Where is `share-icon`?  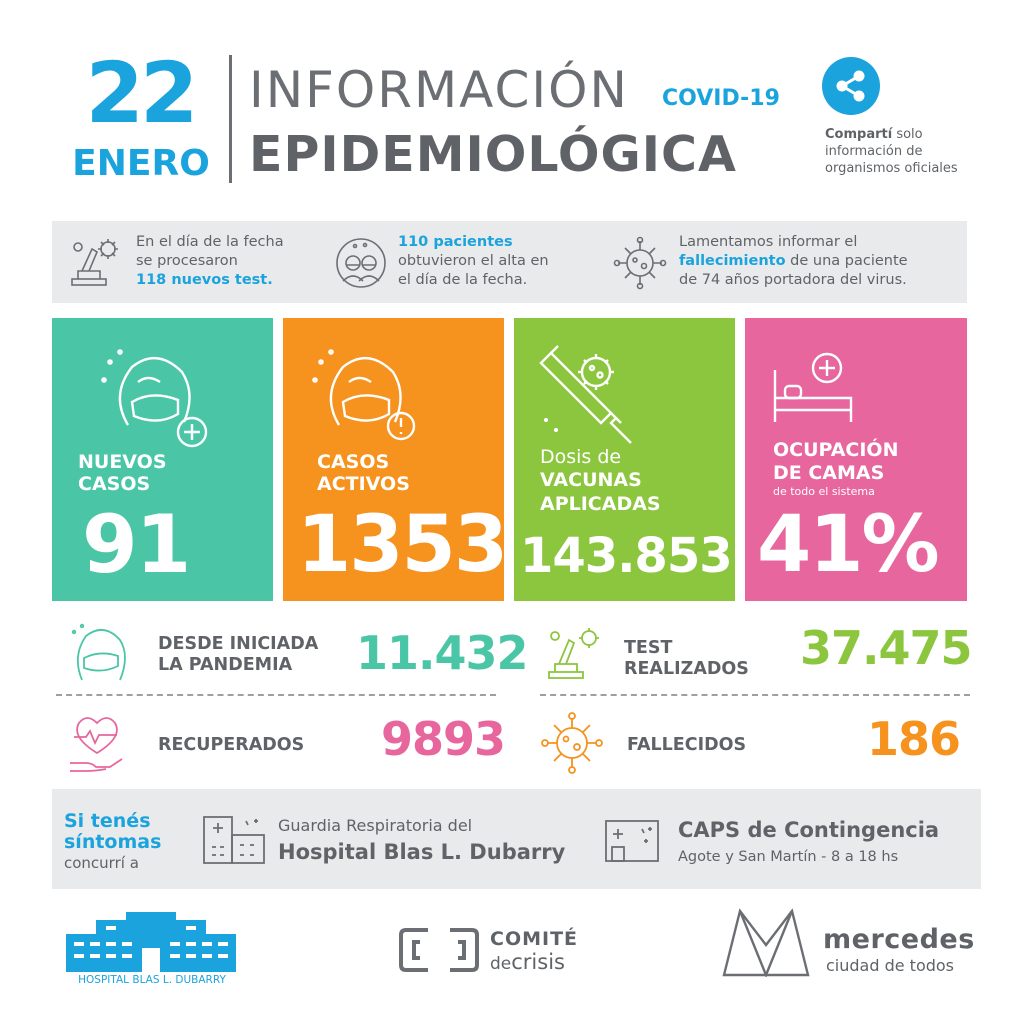
share-icon is located at coordinates (850, 86).